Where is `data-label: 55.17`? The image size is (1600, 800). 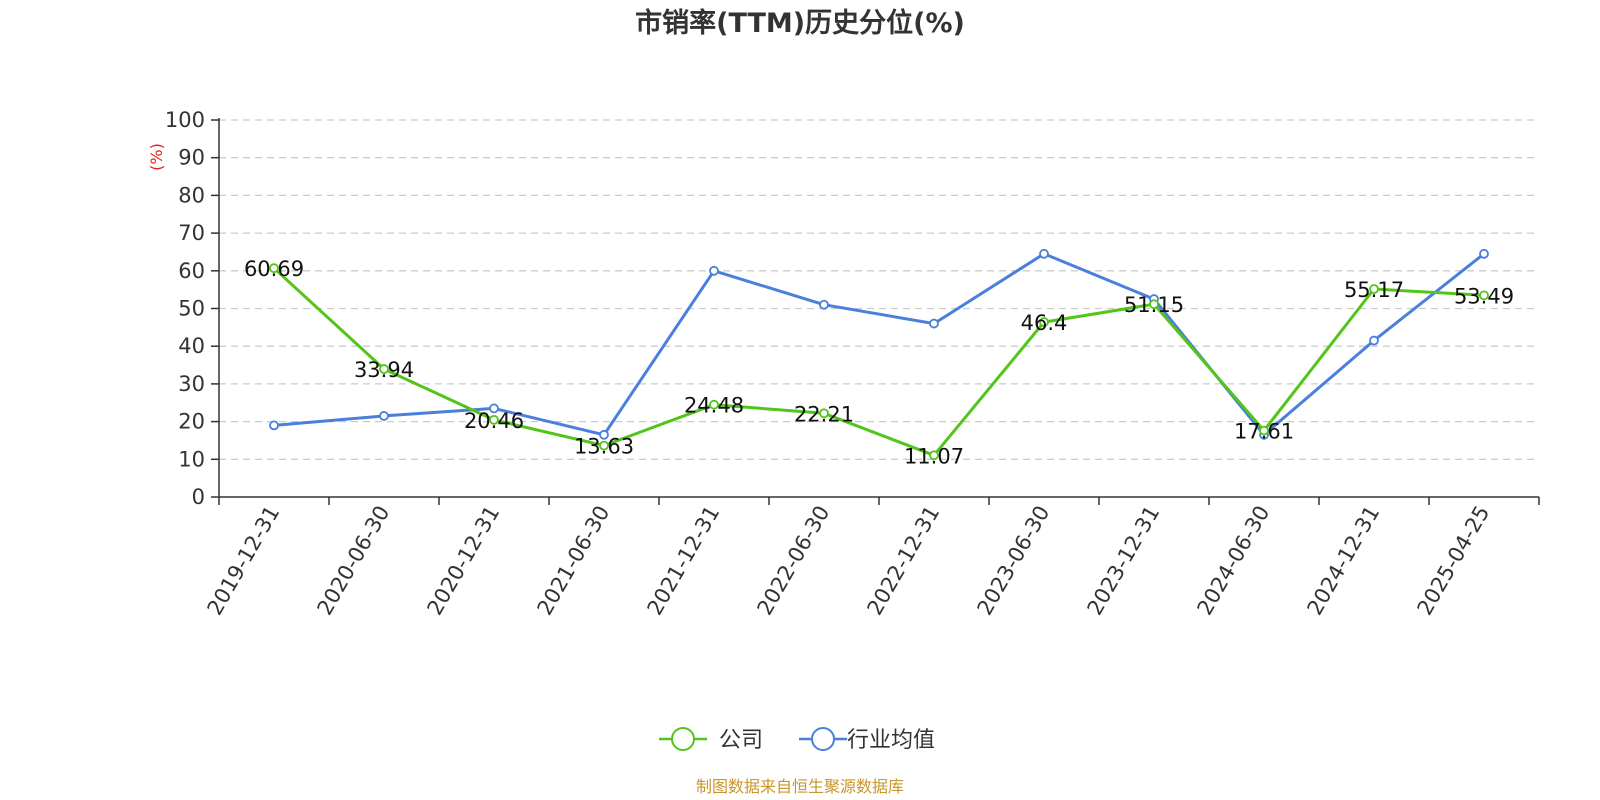 data-label: 55.17 is located at coordinates (1374, 290).